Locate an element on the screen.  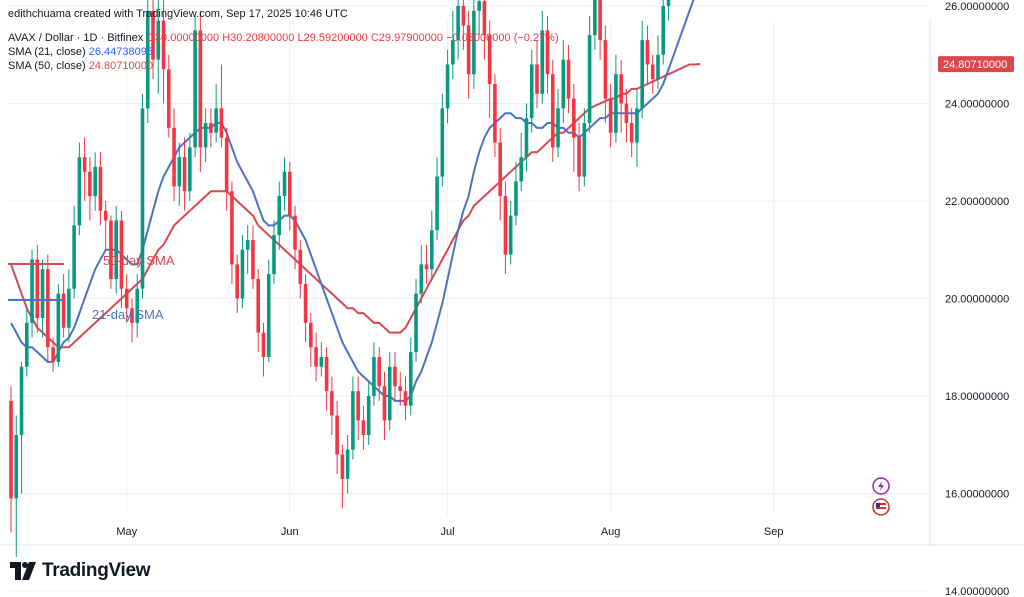
sma50-annotation: 50-day SMA is located at coordinates (139, 260).